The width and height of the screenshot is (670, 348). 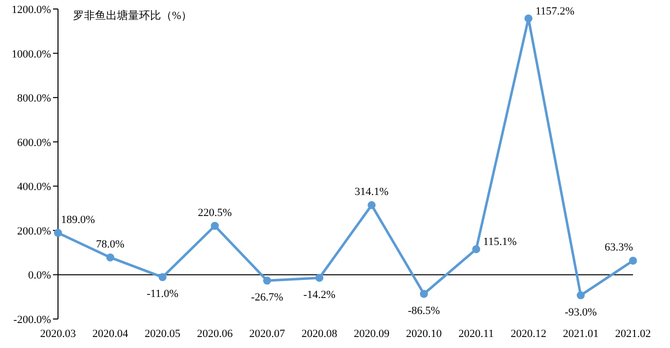 What do you see at coordinates (424, 310) in the screenshot?
I see `data-label: -86.5%` at bounding box center [424, 310].